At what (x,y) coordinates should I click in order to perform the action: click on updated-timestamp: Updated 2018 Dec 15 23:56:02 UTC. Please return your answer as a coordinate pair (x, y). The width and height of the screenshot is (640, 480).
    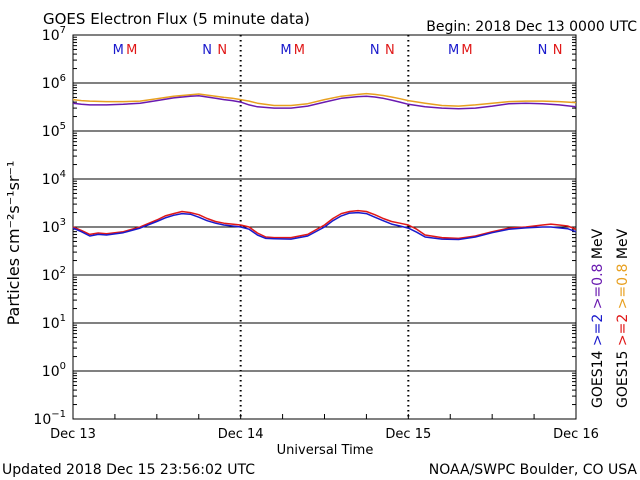
    Looking at the image, I should click on (128, 470).